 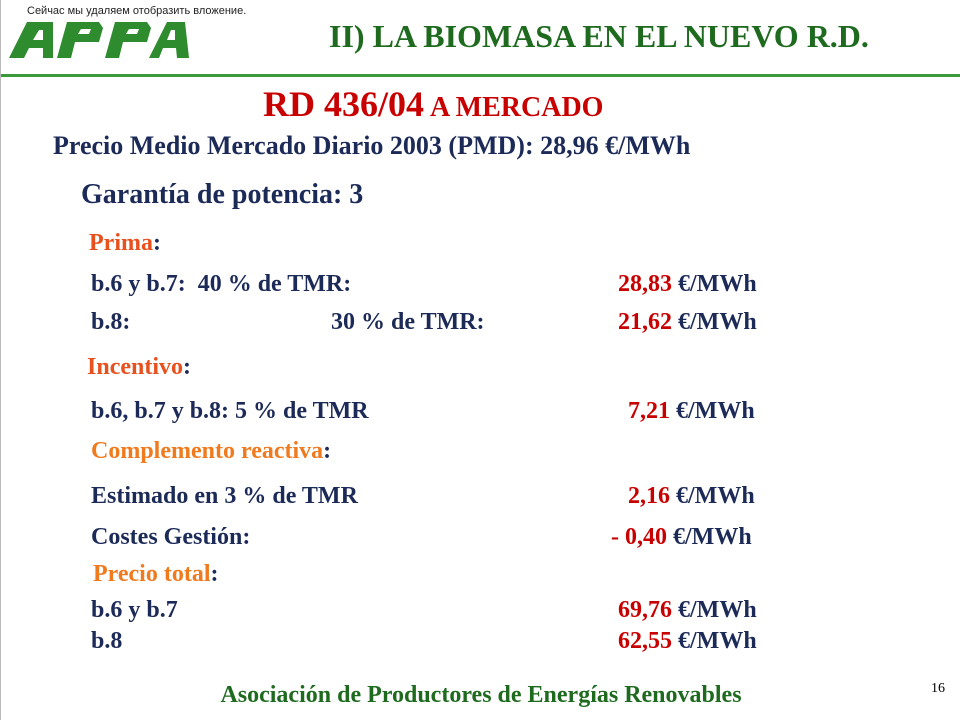 I want to click on line: Precio total:, so click(x=156, y=574).